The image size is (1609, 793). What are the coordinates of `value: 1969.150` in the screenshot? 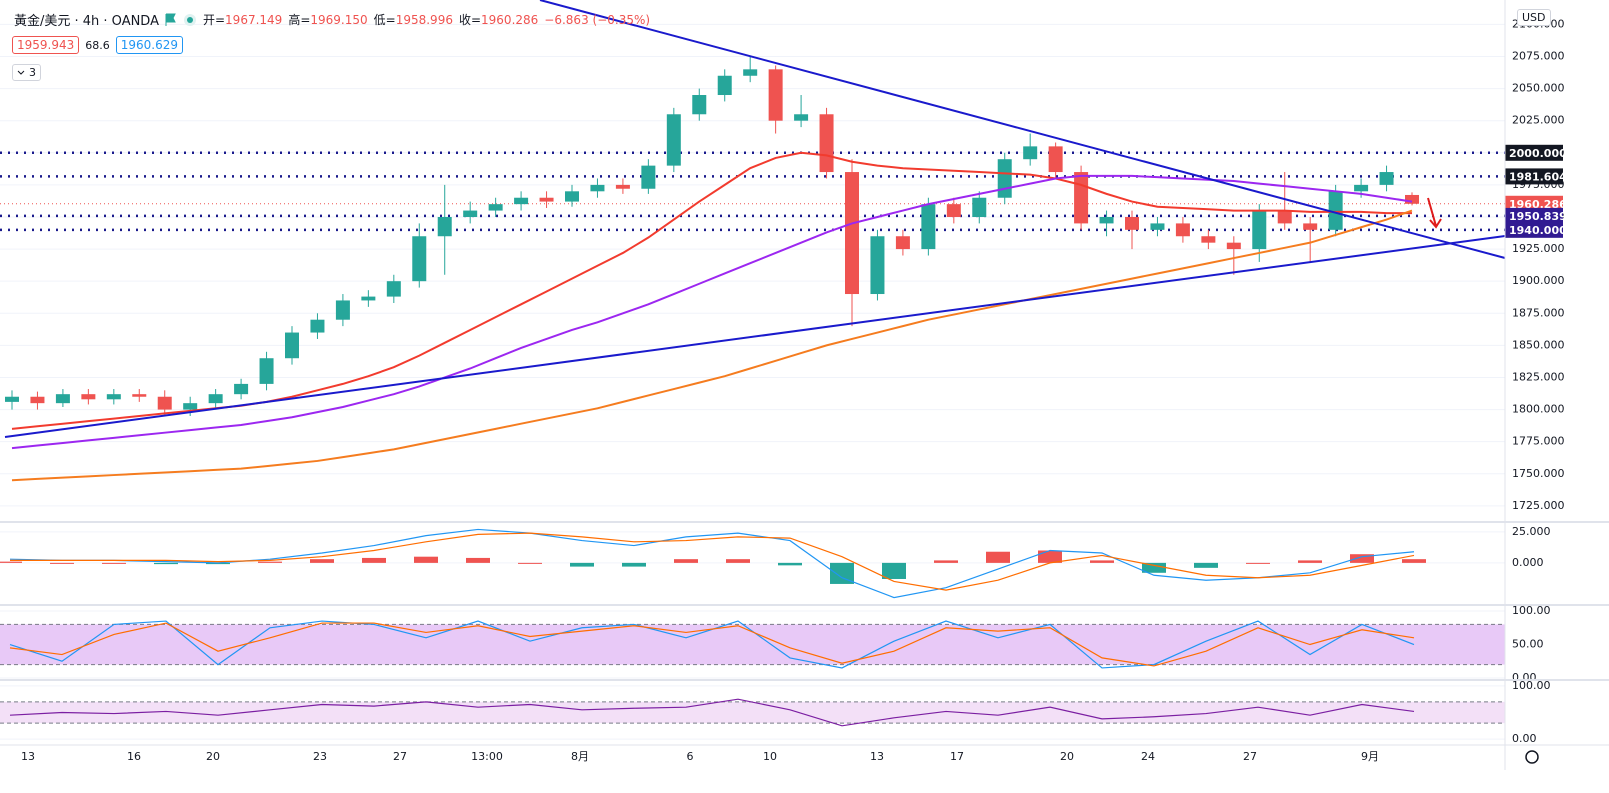 It's located at (339, 20).